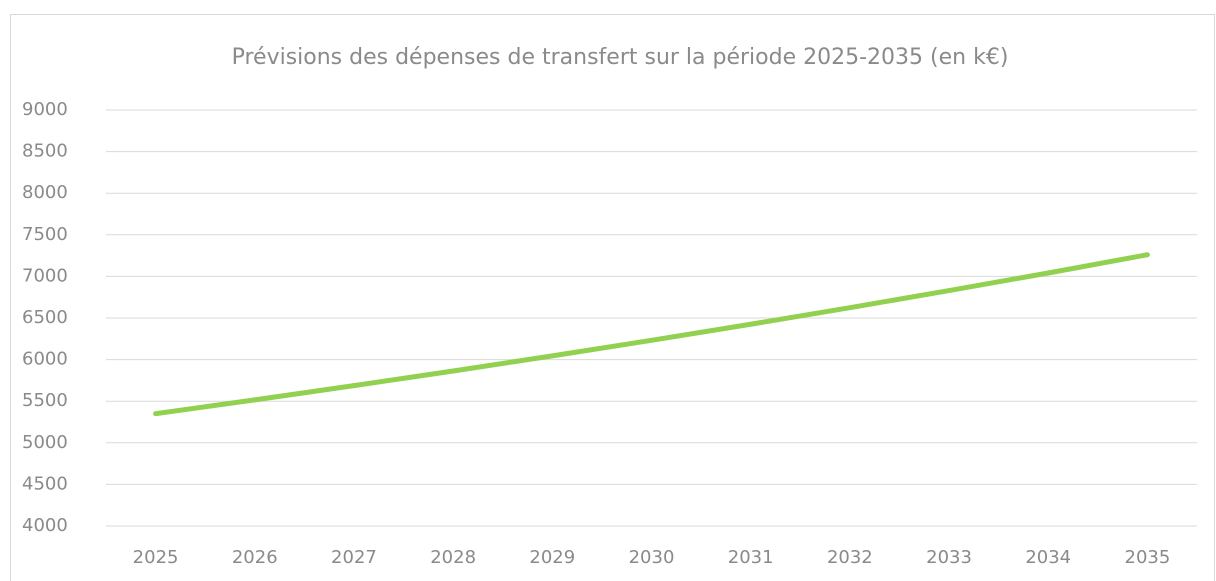  Describe the element at coordinates (552, 557) in the screenshot. I see `x-tick-label: 2029` at that location.